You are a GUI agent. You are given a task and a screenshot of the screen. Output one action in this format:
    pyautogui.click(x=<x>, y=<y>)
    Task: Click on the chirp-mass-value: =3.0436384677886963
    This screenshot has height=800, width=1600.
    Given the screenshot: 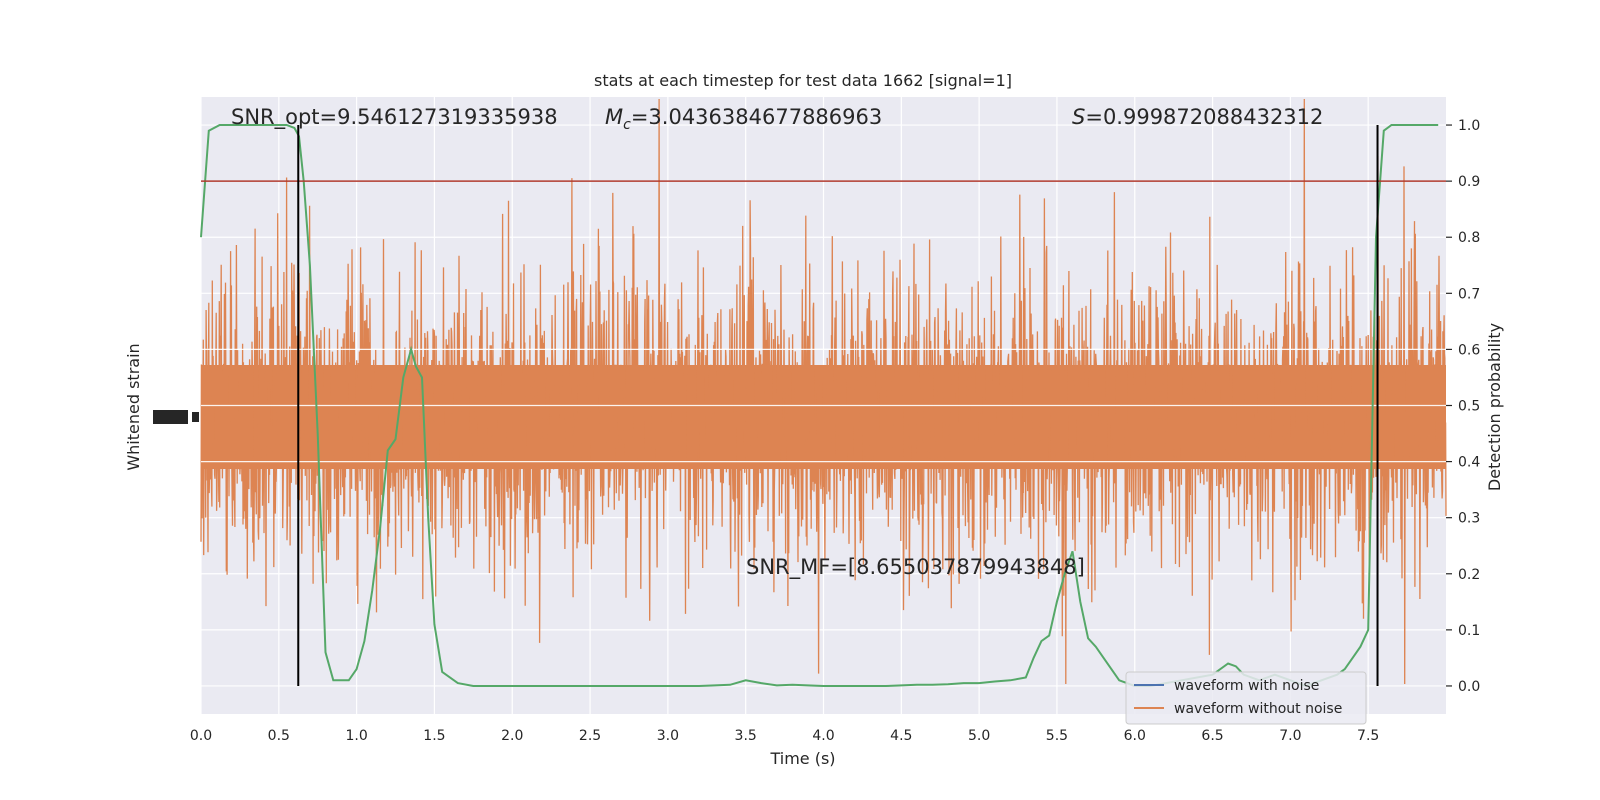 What is the action you would take?
    pyautogui.click(x=756, y=117)
    